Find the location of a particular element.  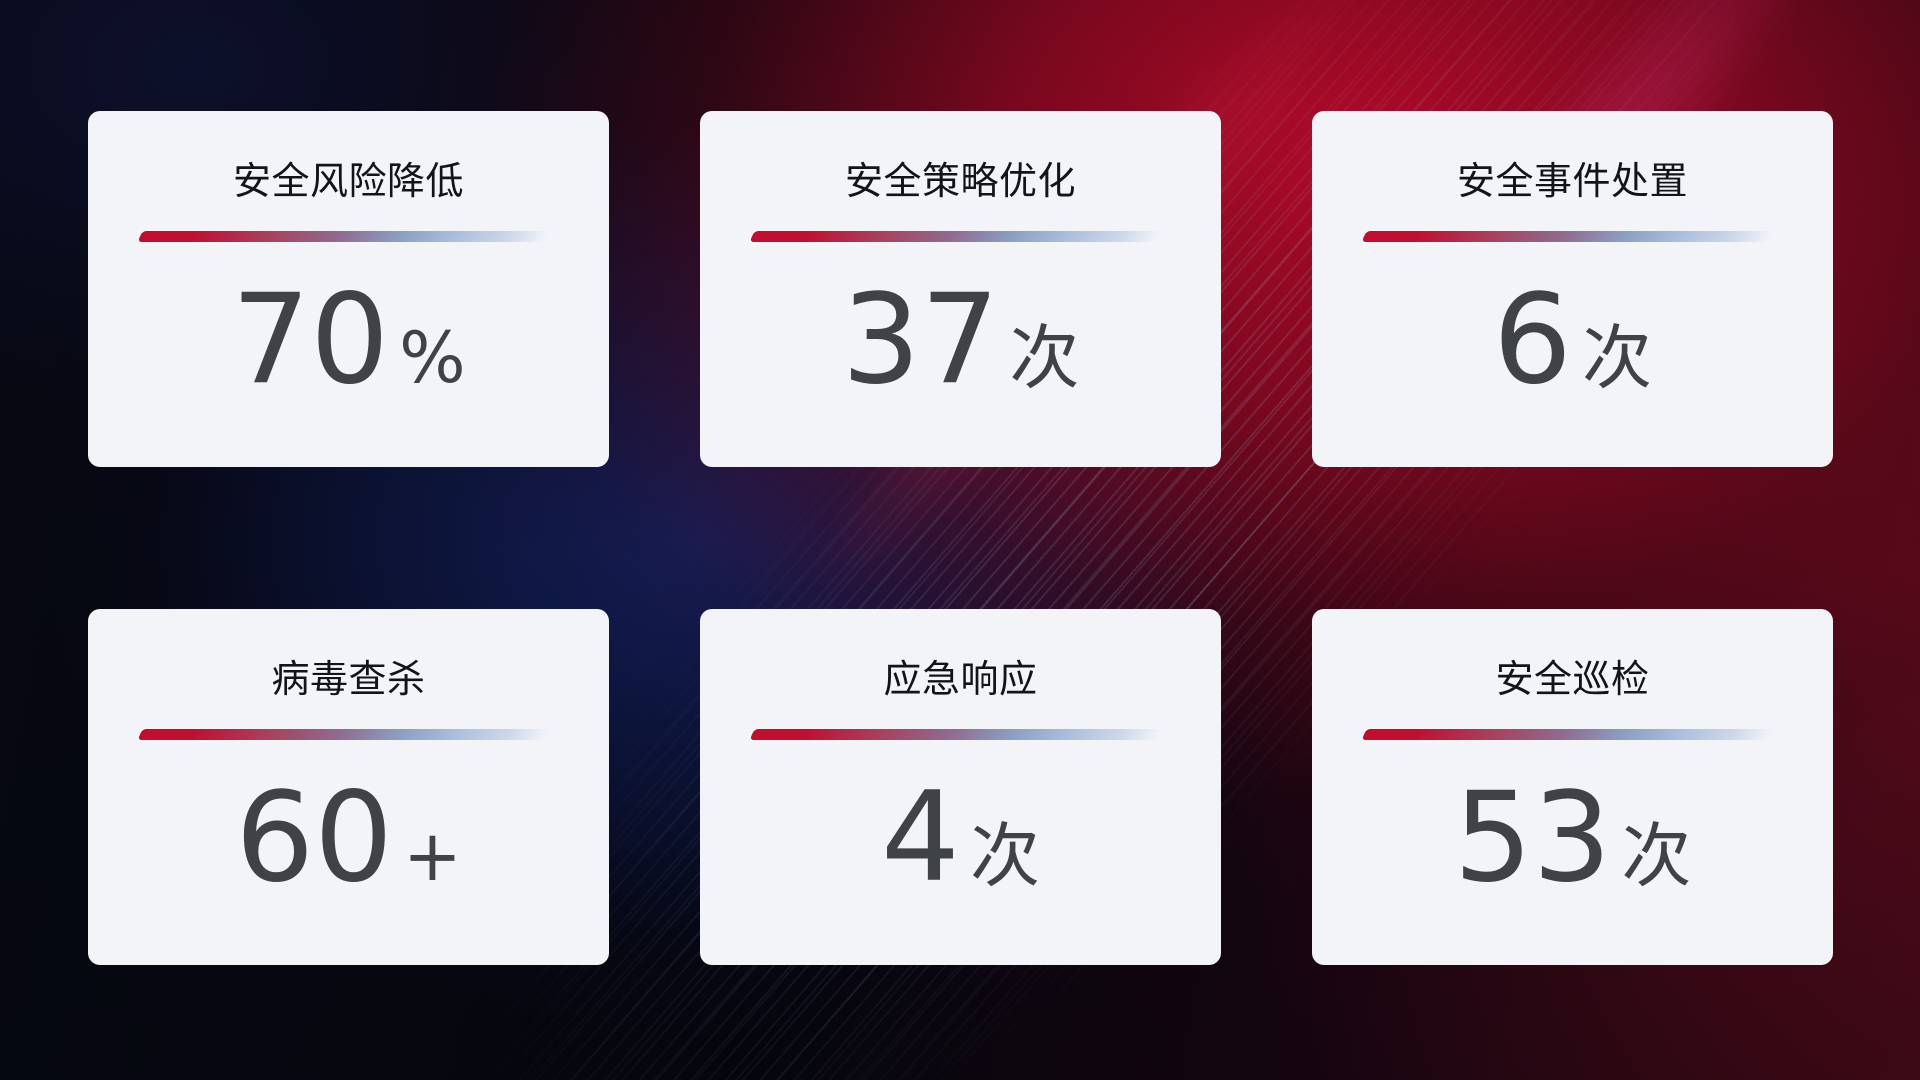

stat-card-virus-scan: 病毒查杀 60 + is located at coordinates (348, 787).